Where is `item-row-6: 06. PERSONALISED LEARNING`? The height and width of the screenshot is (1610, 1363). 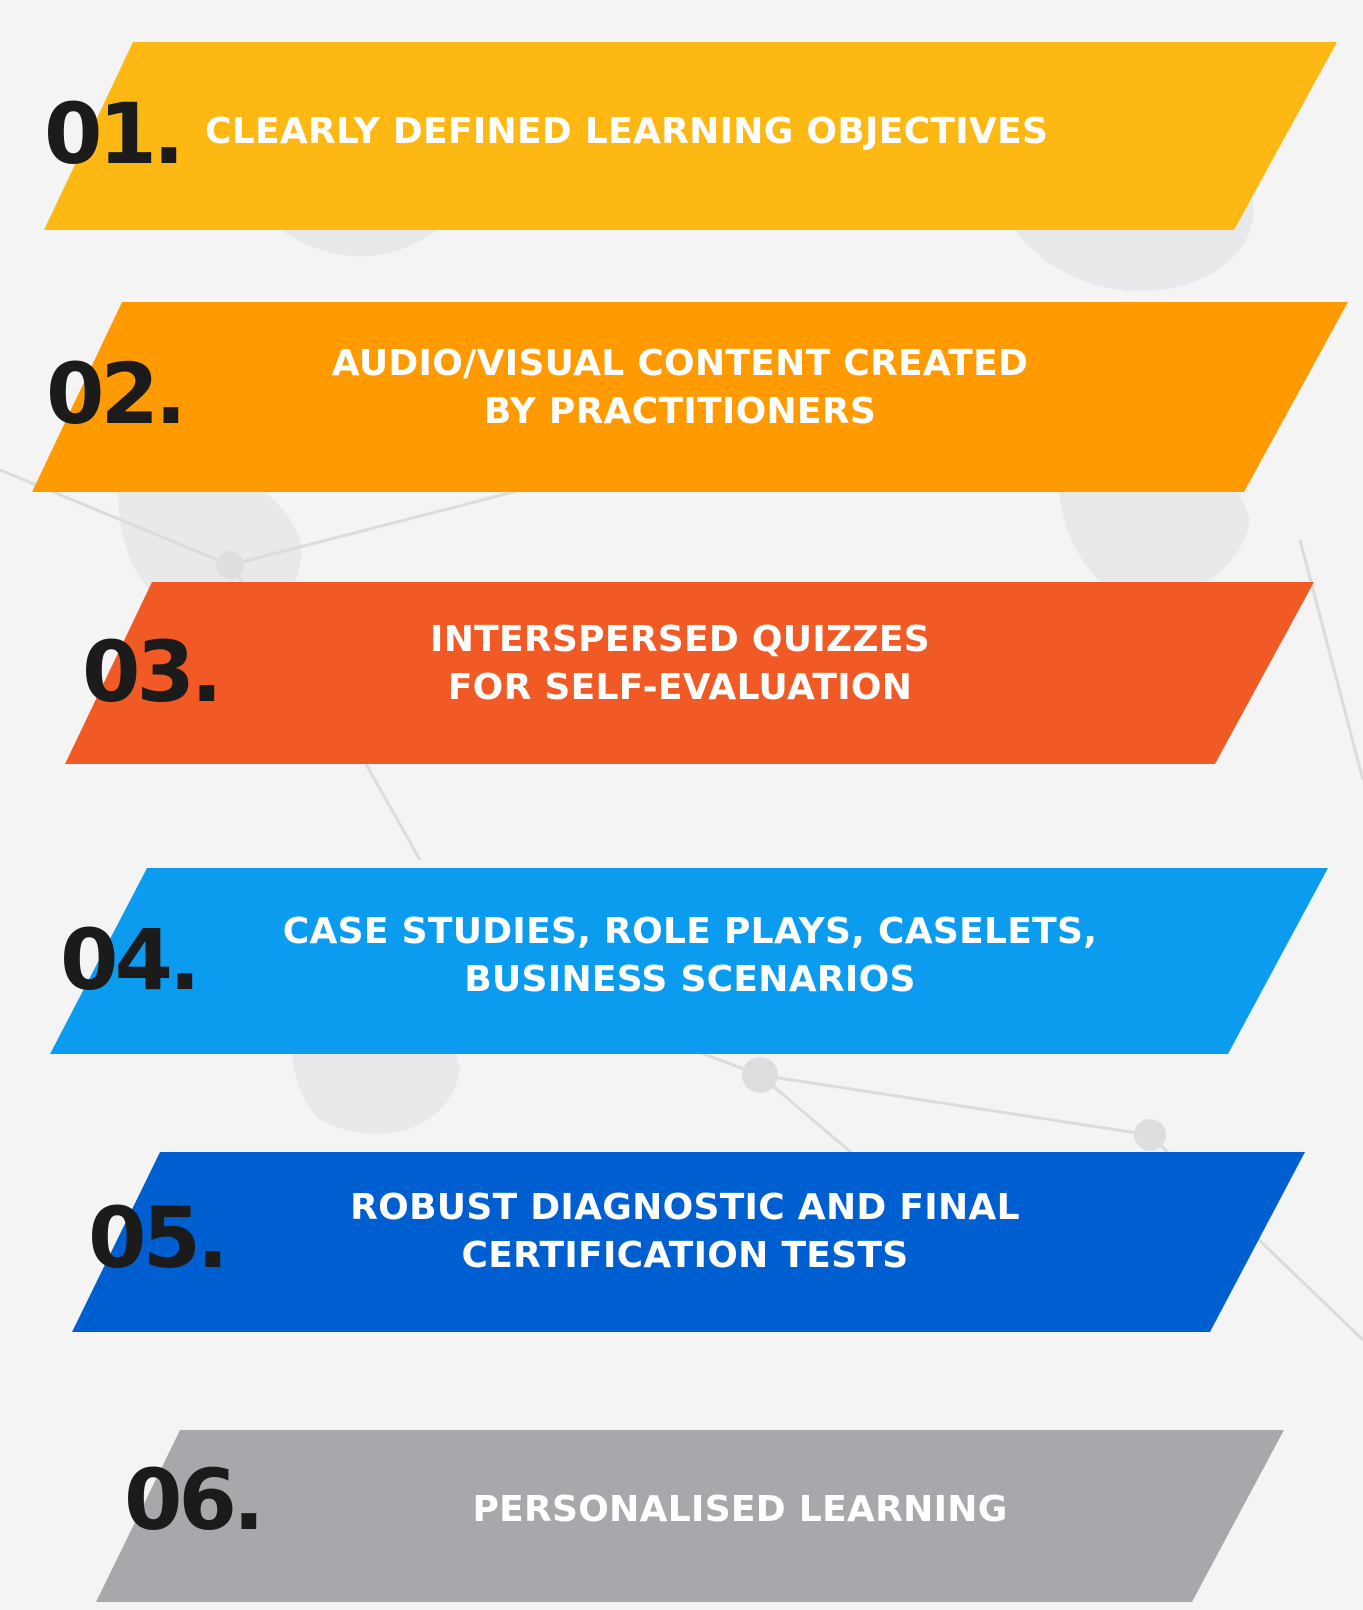
item-row-6: 06. PERSONALISED LEARNING is located at coordinates (681, 1516).